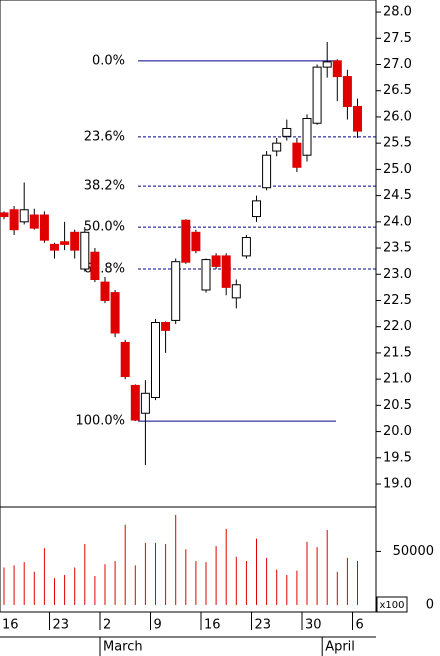 The width and height of the screenshot is (440, 656). Describe the element at coordinates (397, 457) in the screenshot. I see `y-tick-label: 19.5` at that location.